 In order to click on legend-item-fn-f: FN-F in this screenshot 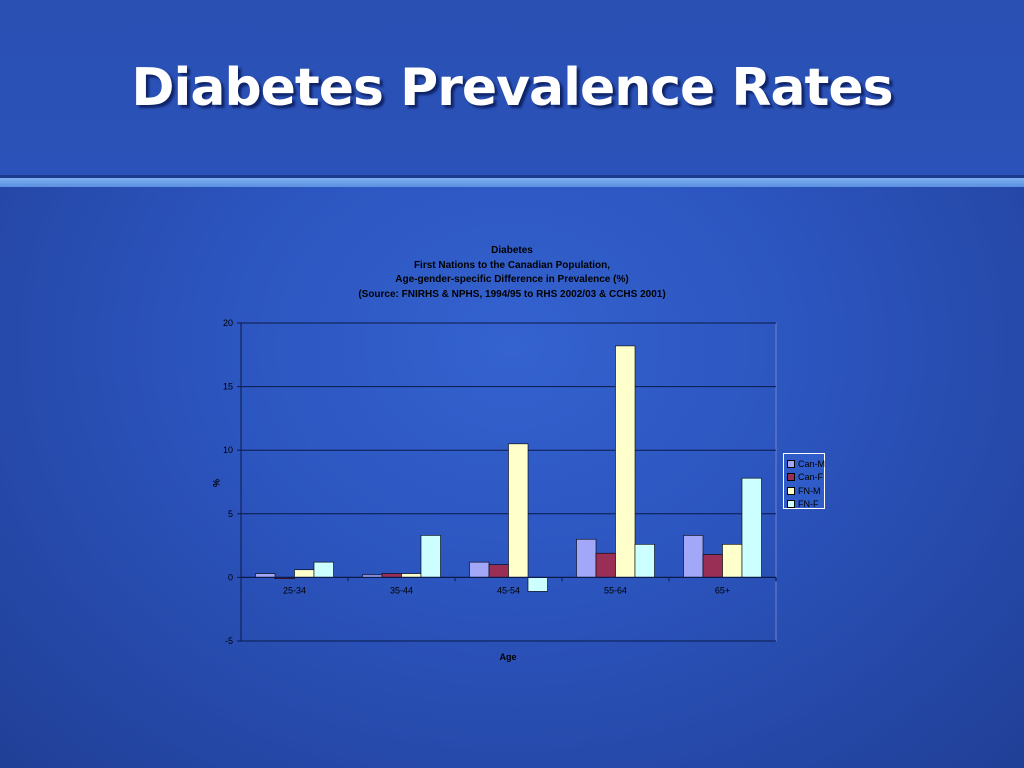, I will do `click(805, 505)`.